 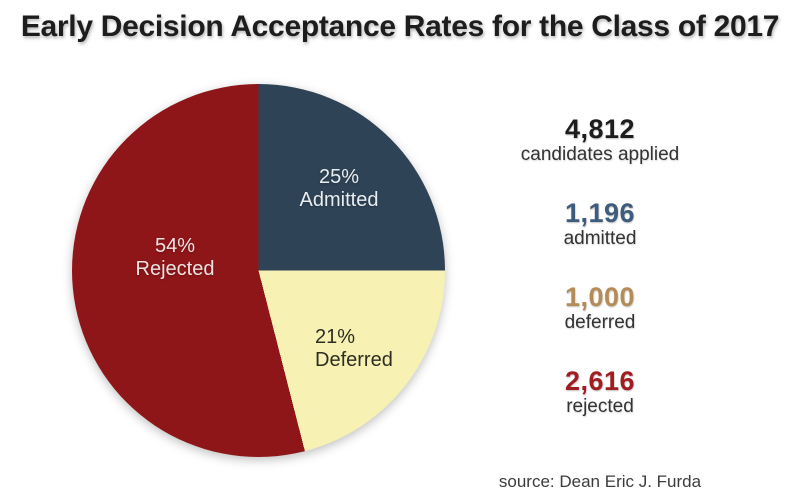 What do you see at coordinates (600, 297) in the screenshot?
I see `stat-deferred-value: 1,000` at bounding box center [600, 297].